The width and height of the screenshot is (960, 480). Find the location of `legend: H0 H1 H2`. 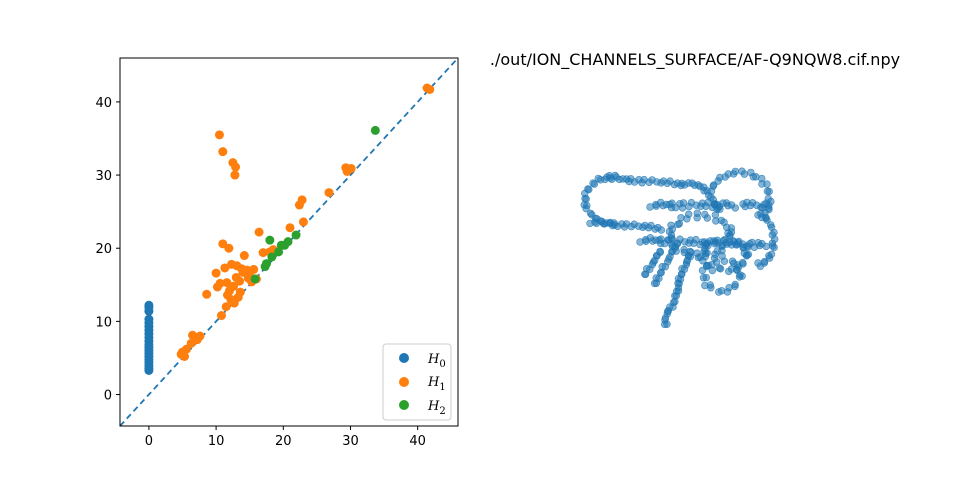

legend: H0 H1 H2 is located at coordinates (417, 382).